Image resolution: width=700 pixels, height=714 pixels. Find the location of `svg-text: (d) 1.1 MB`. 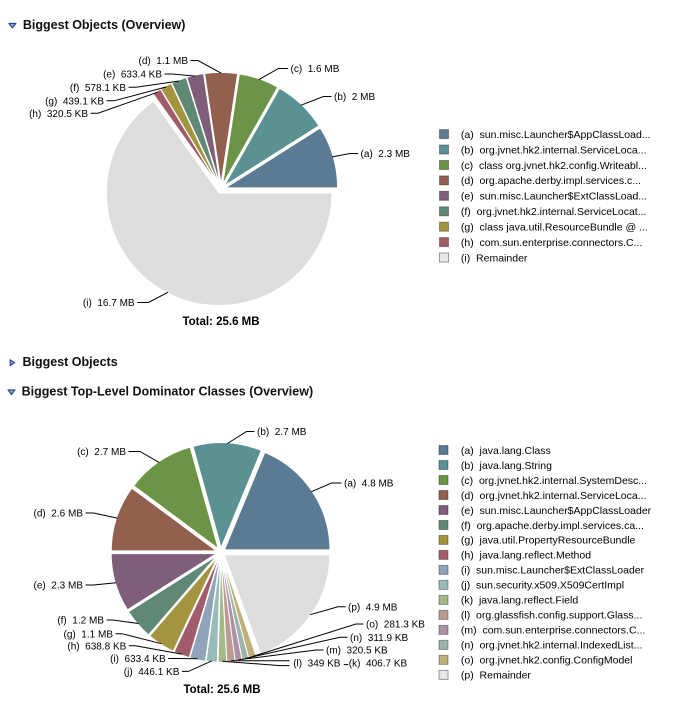

svg-text: (d) 1.1 MB is located at coordinates (164, 61).